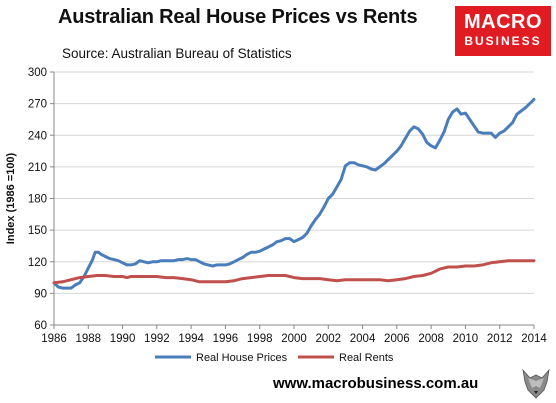  What do you see at coordinates (226, 339) in the screenshot?
I see `x-tick-label-1996: 1996` at bounding box center [226, 339].